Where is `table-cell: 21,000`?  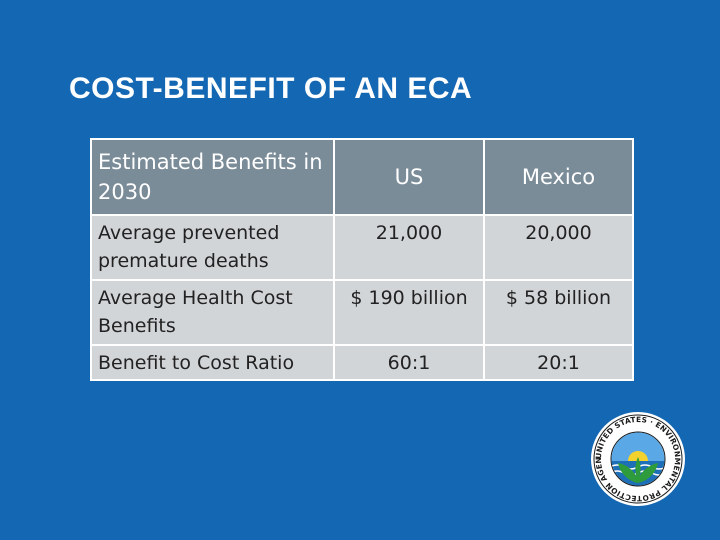
table-cell: 21,000 is located at coordinates (409, 247).